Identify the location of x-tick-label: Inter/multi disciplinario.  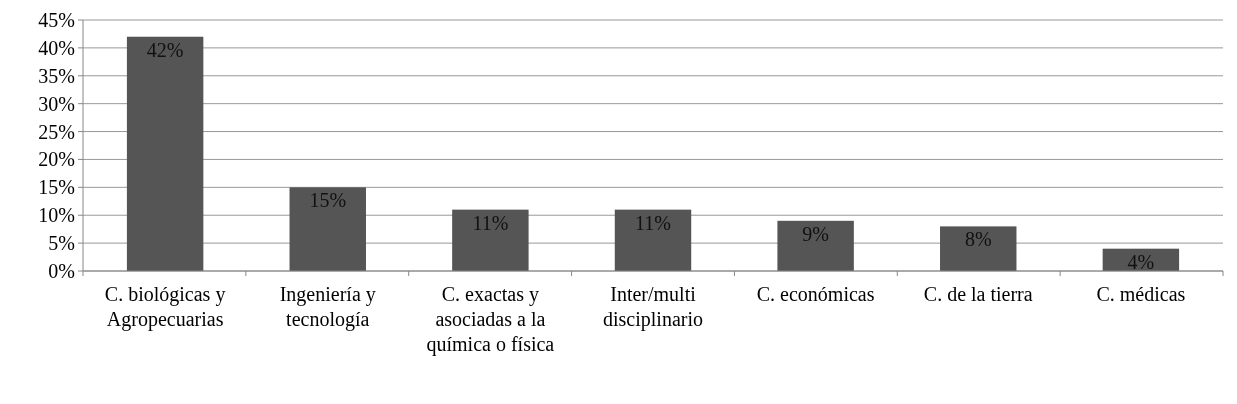
(653, 307).